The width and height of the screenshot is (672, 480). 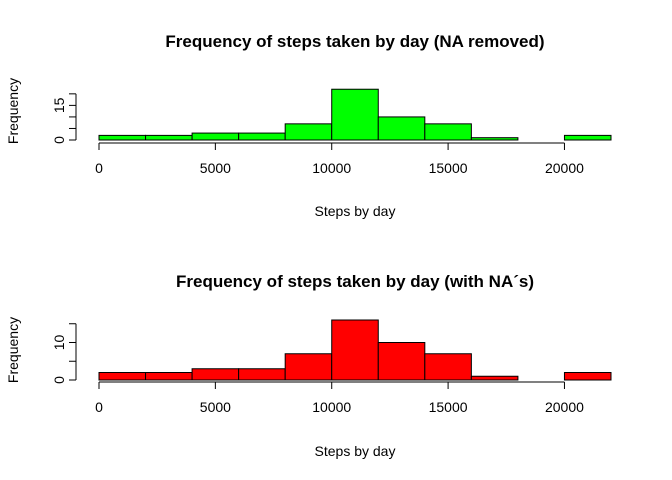 I want to click on y-axis: 0 10, so click(x=64, y=353).